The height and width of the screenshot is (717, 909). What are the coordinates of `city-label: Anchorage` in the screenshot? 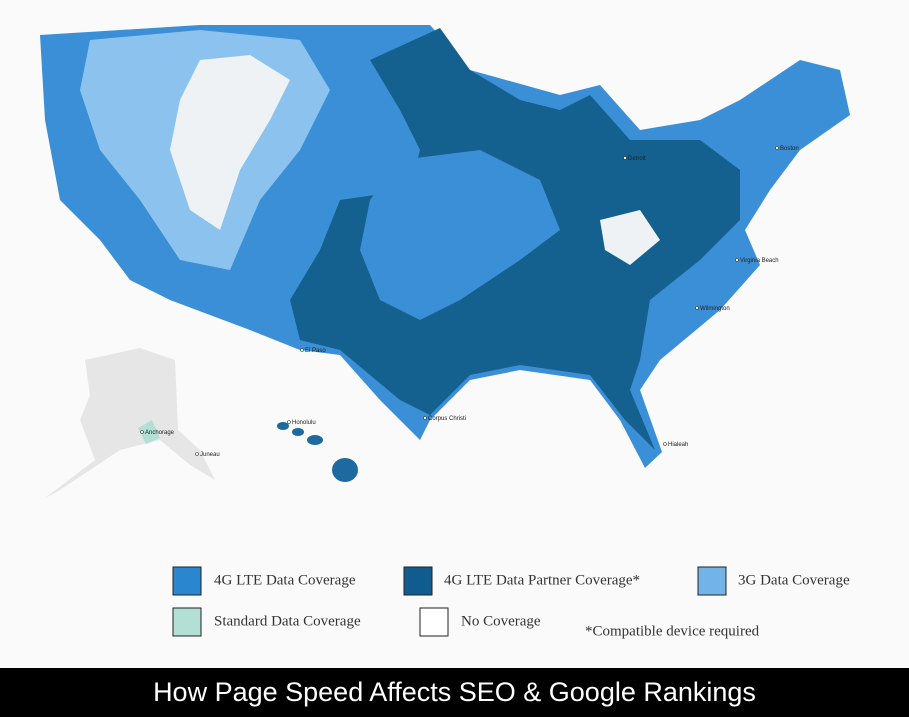 It's located at (160, 433).